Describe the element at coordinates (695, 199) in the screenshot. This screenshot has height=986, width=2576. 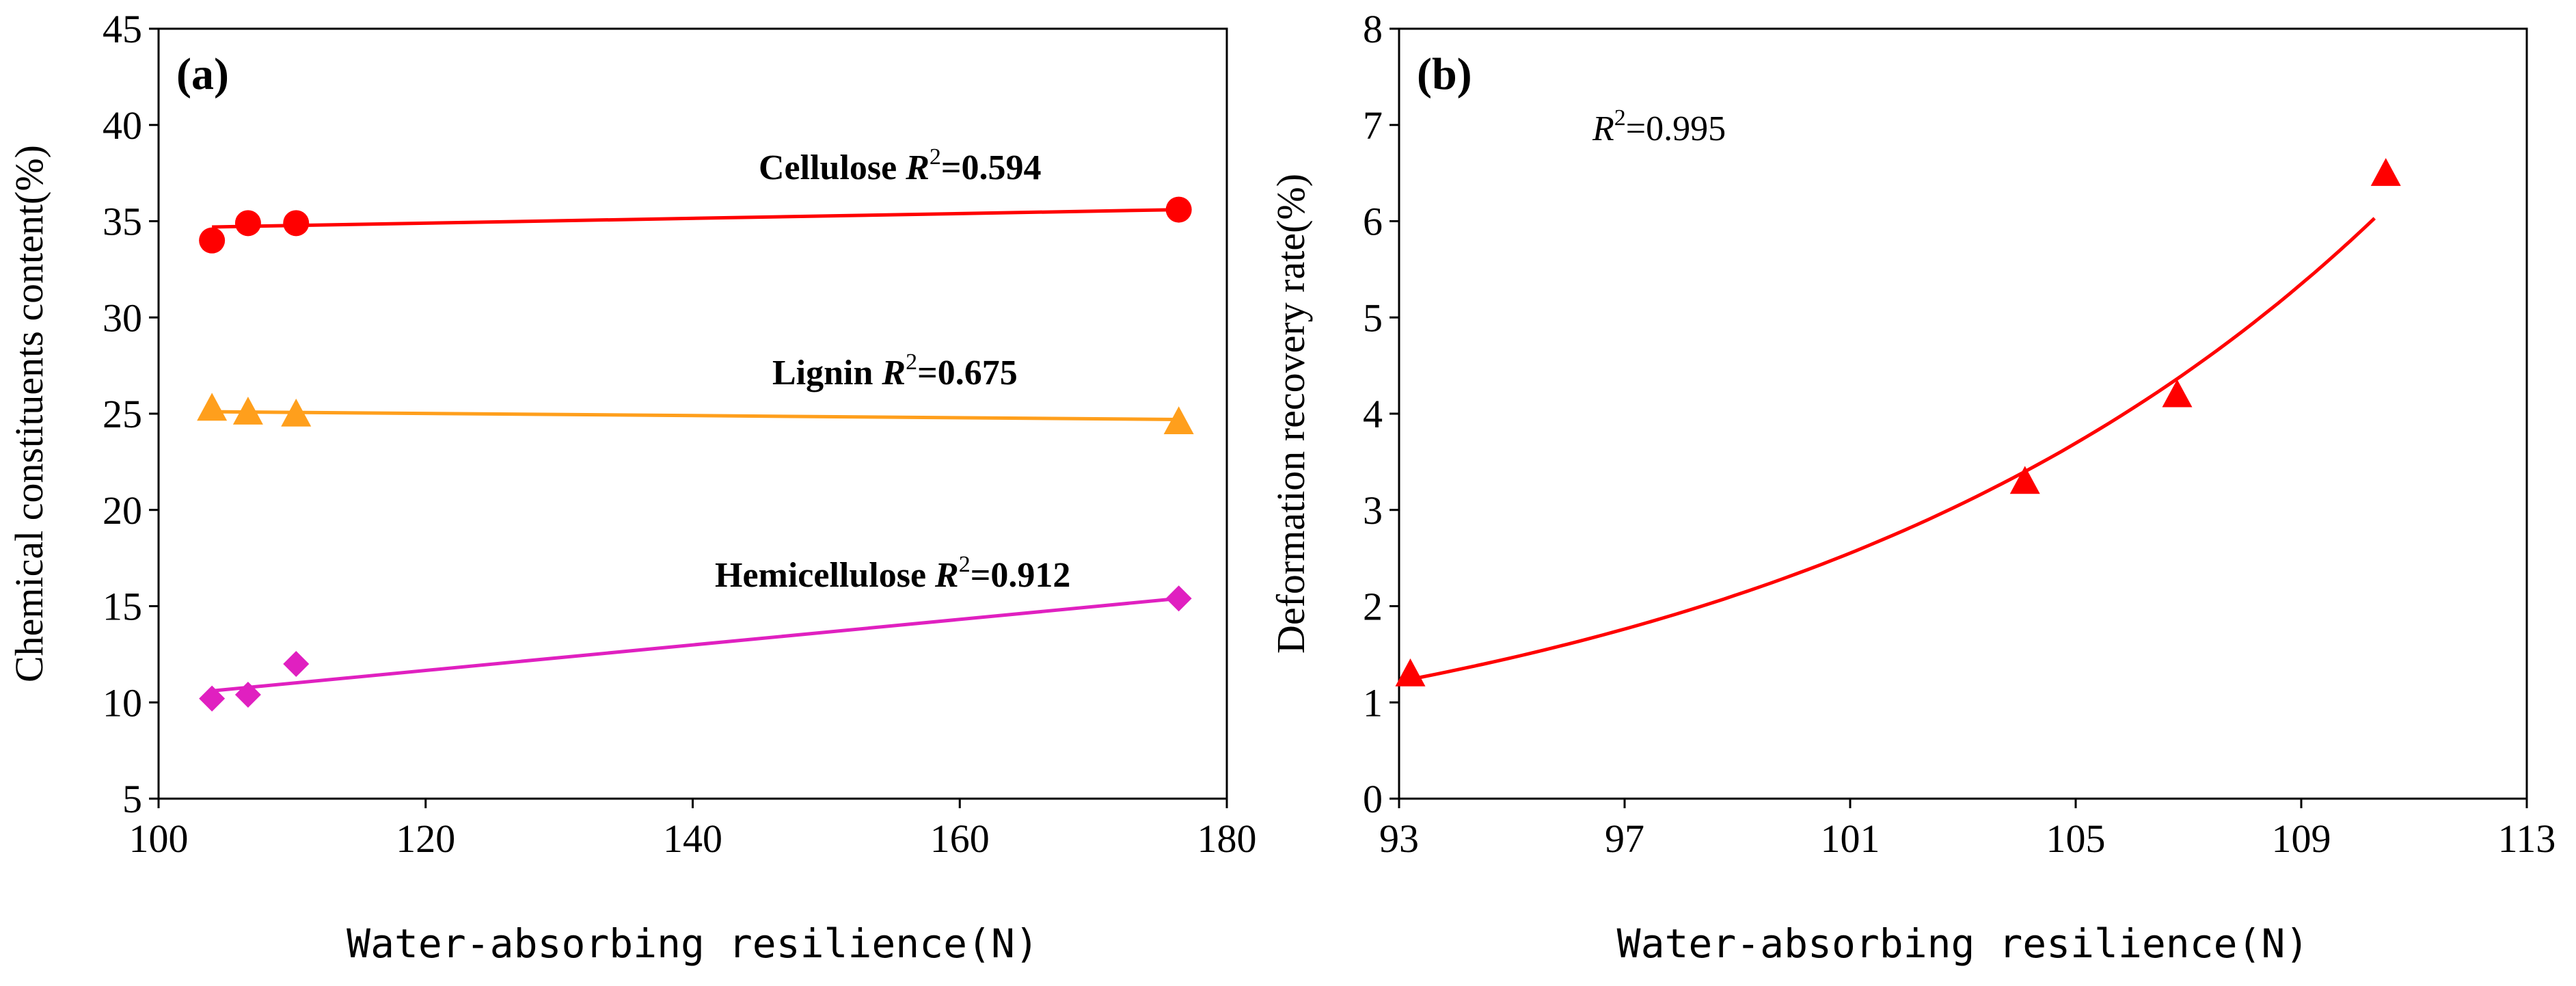
I see `series-cellulose: Cellulose R2=0.594` at that location.